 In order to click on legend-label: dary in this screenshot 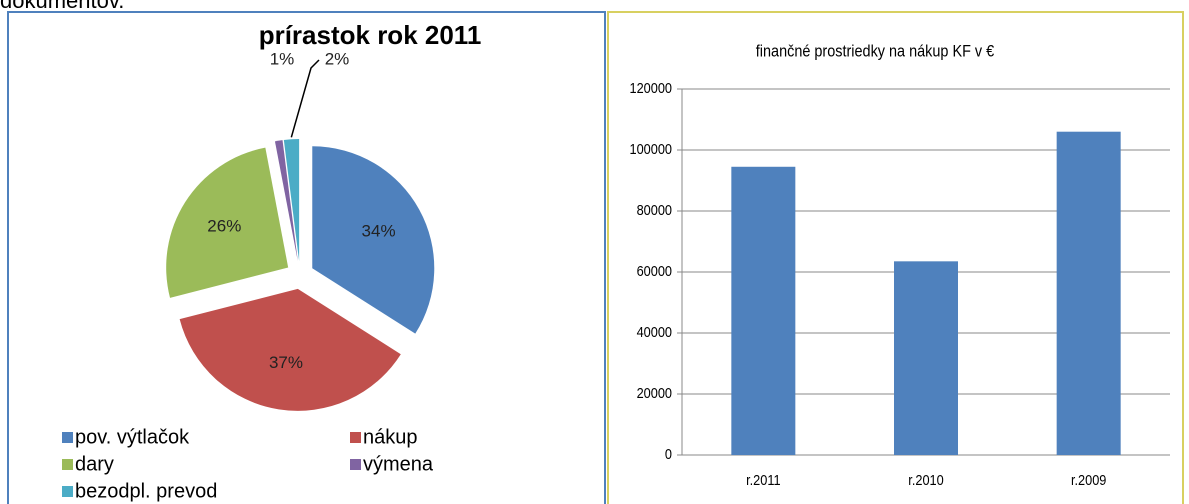, I will do `click(94, 464)`.